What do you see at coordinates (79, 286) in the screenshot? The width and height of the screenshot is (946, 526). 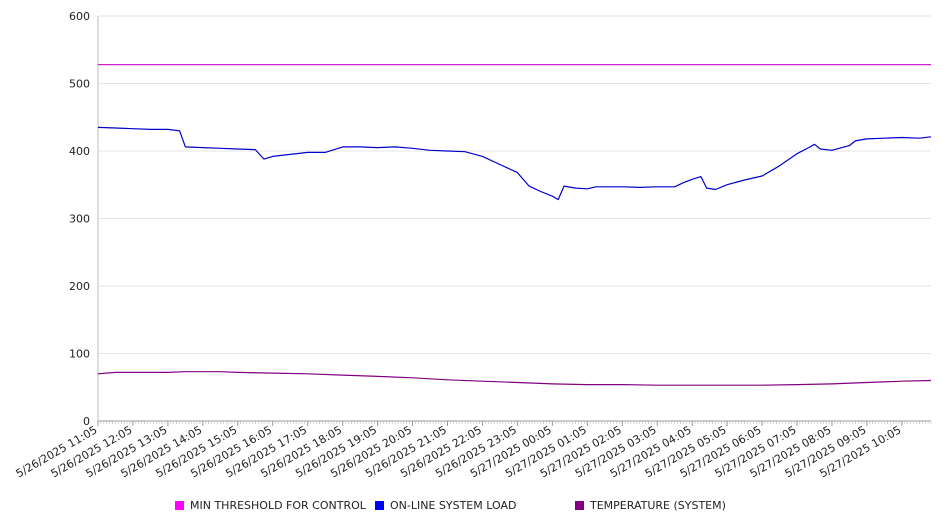 I see `y-tick-label: 200` at bounding box center [79, 286].